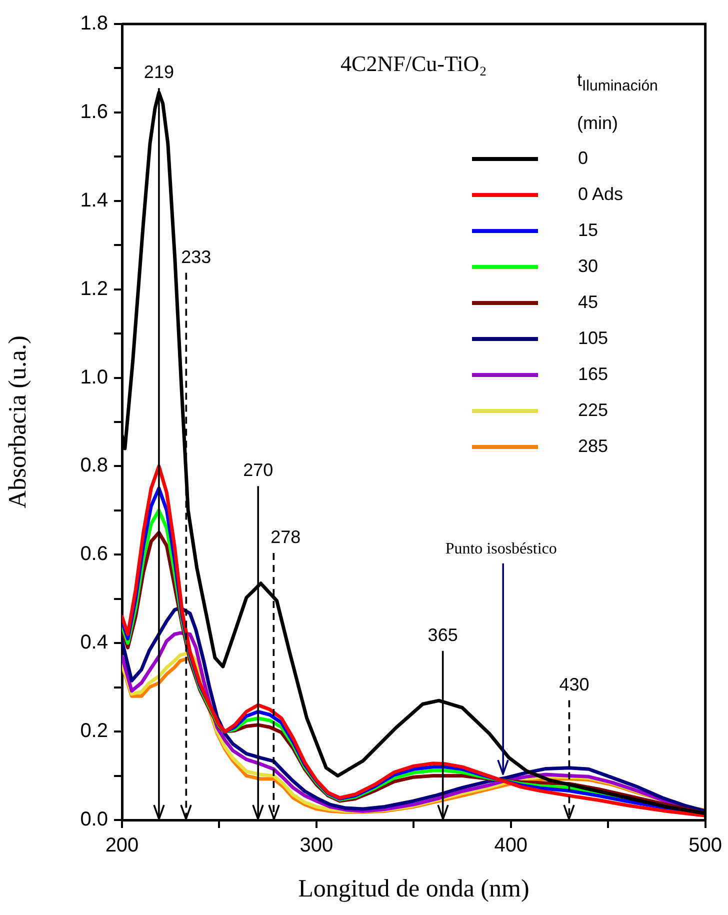 The width and height of the screenshot is (728, 915). Describe the element at coordinates (593, 375) in the screenshot. I see `legend-label: 165` at that location.